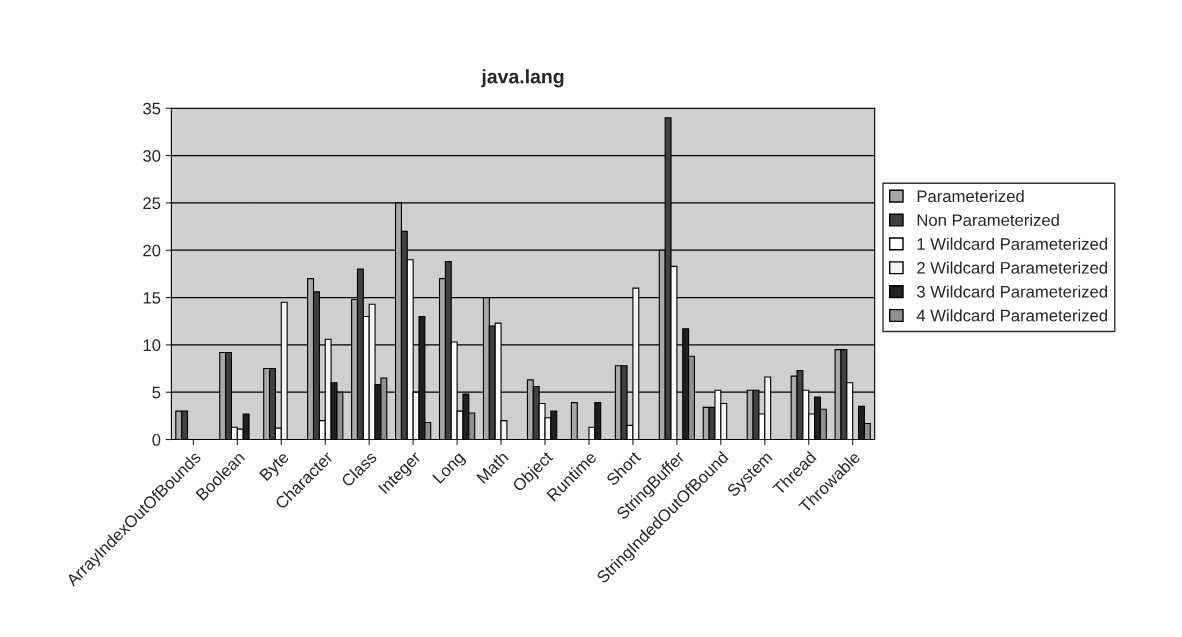 This screenshot has width=1182, height=637. What do you see at coordinates (970, 196) in the screenshot?
I see `legend-label: Parameterized` at bounding box center [970, 196].